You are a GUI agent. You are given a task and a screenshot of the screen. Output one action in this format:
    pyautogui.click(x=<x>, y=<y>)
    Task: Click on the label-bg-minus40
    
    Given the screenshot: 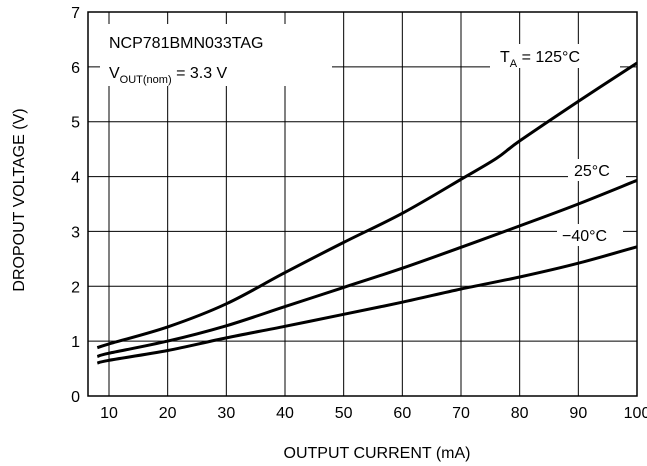 What is the action you would take?
    pyautogui.click(x=590, y=235)
    